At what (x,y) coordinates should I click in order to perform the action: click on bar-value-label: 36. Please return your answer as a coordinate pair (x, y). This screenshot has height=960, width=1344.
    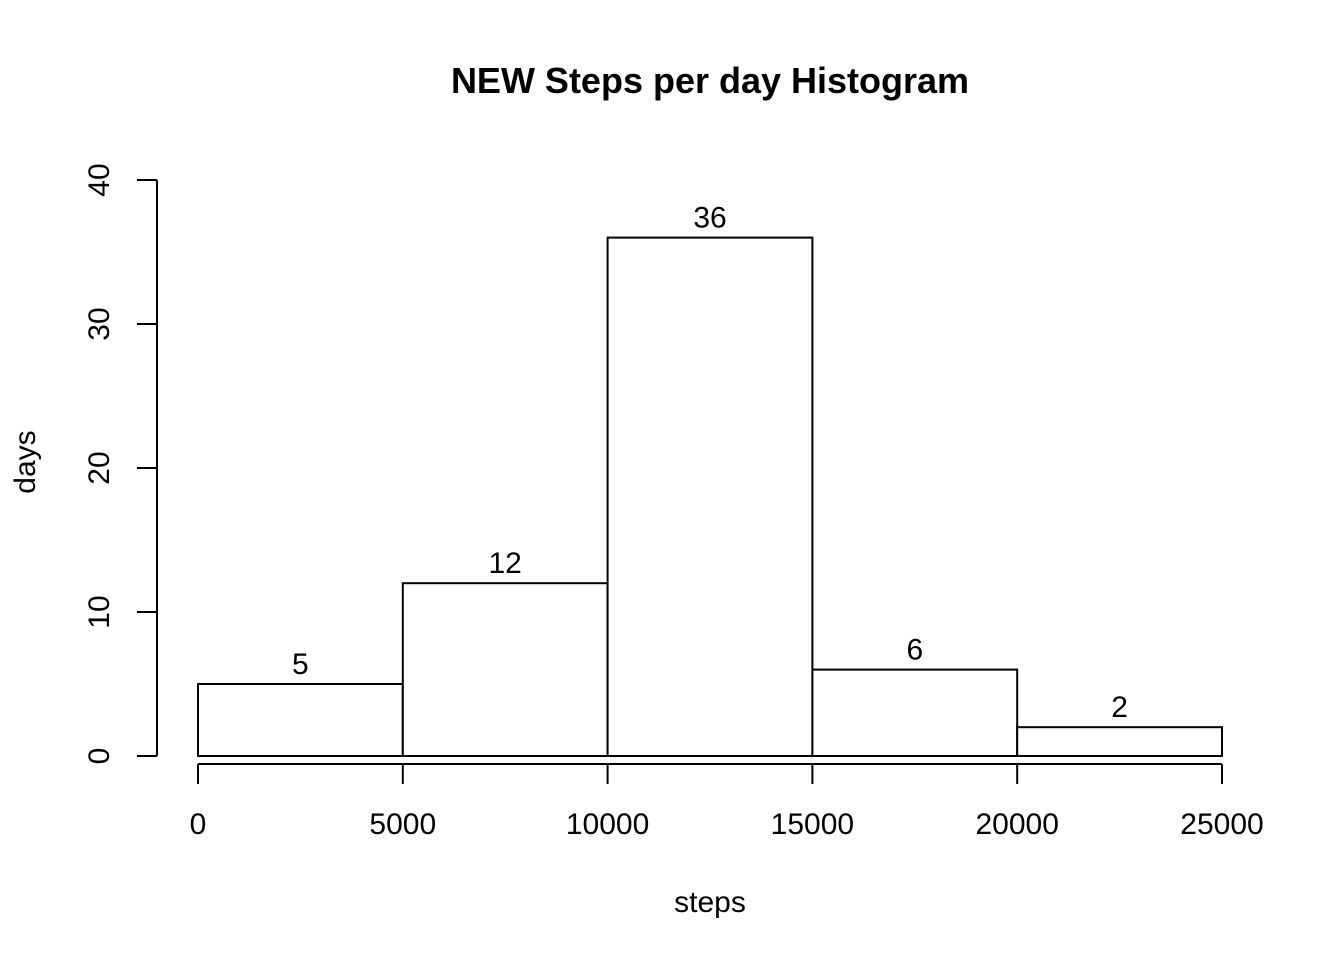
    Looking at the image, I should click on (709, 218).